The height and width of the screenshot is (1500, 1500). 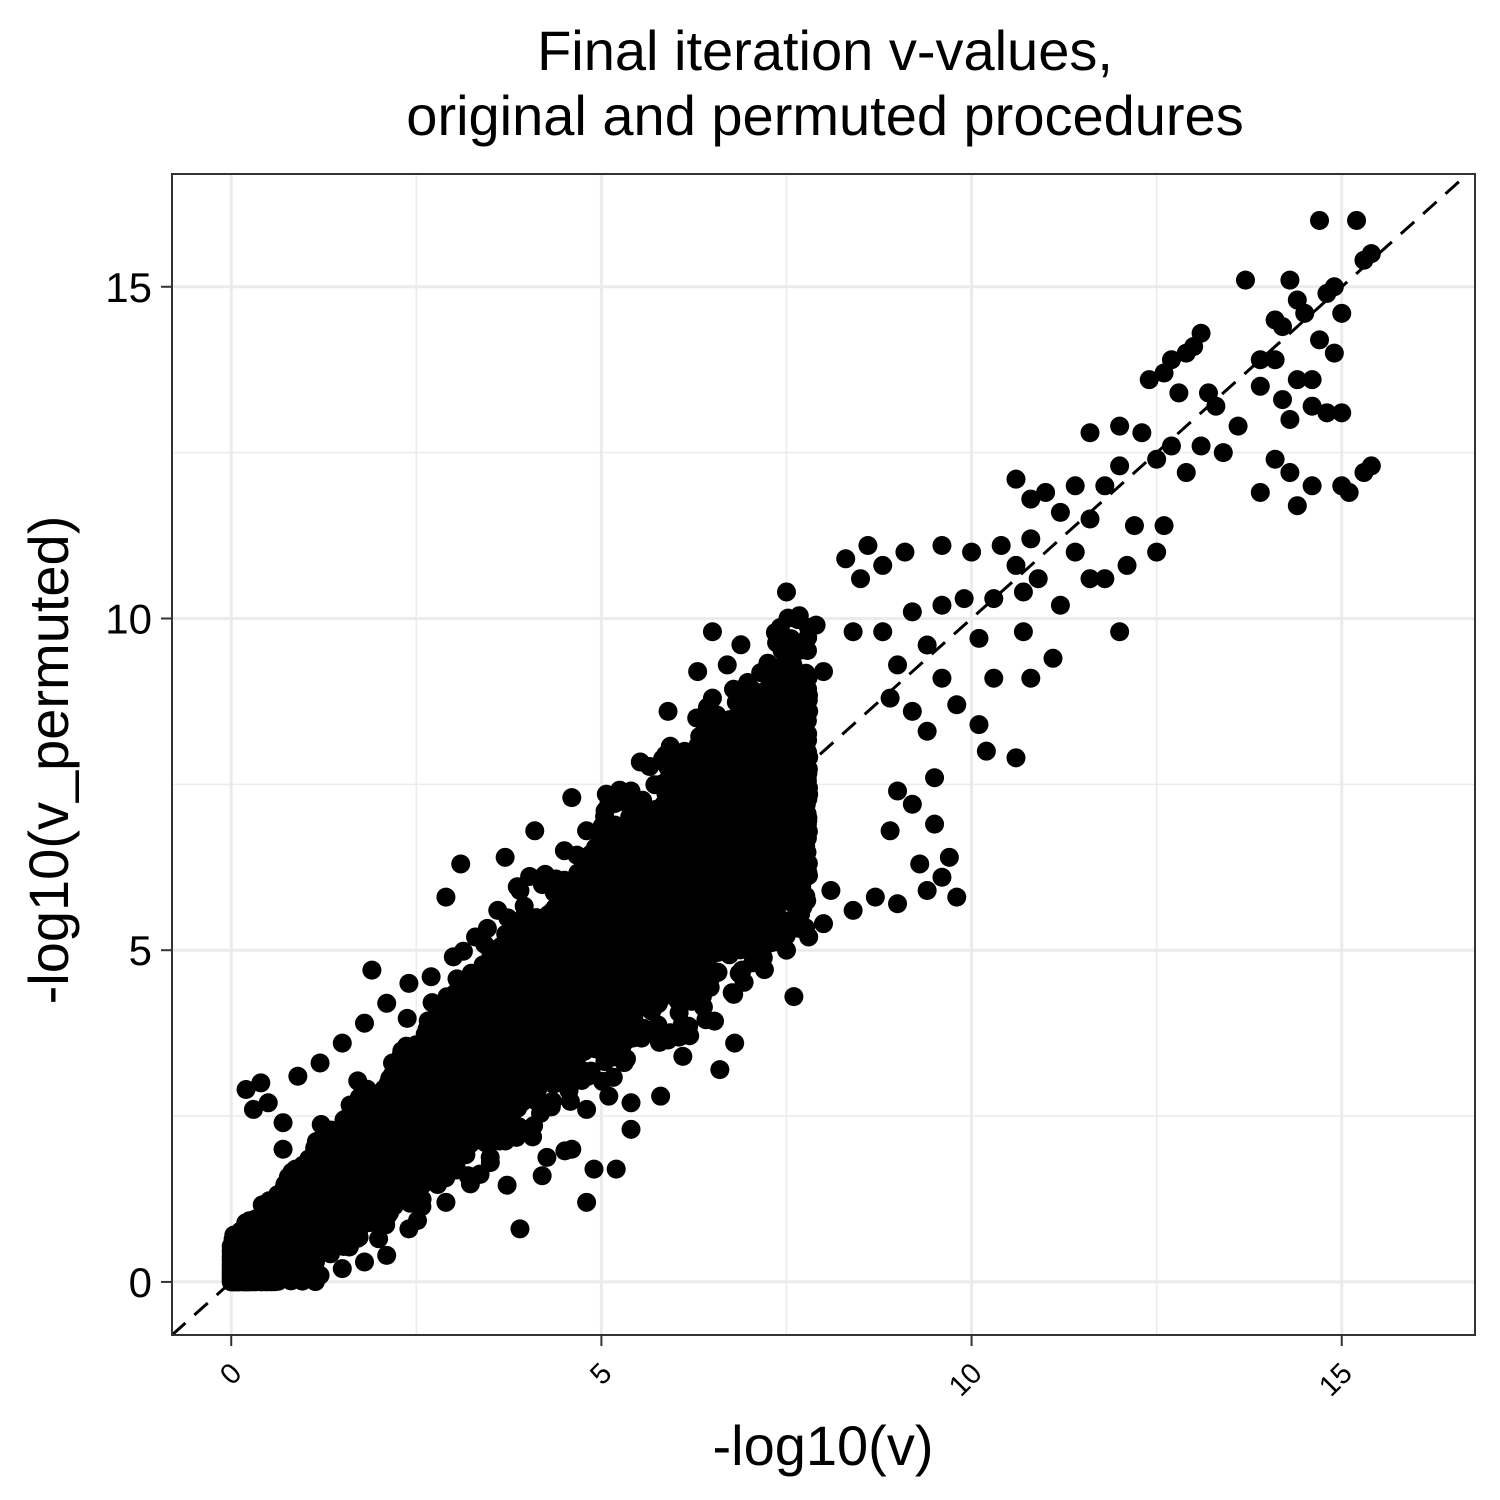 What do you see at coordinates (128, 618) in the screenshot?
I see `y-tick-label: 10` at bounding box center [128, 618].